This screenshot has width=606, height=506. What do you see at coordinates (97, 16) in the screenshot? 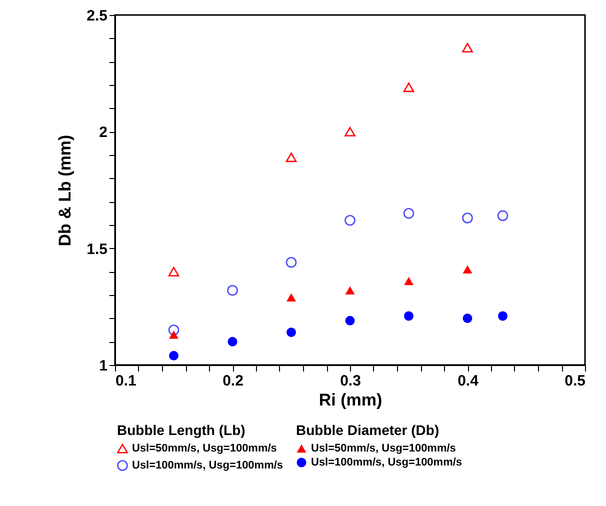
I see `y-tick-label: 2.5` at bounding box center [97, 16].